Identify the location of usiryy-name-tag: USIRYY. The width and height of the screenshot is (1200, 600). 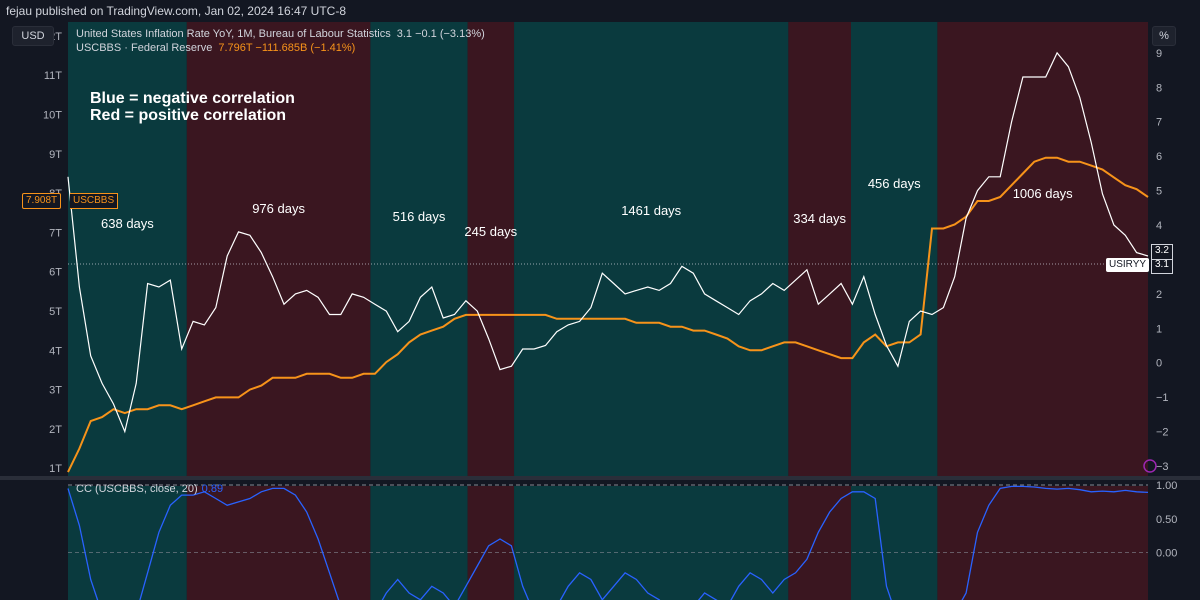
(1128, 265).